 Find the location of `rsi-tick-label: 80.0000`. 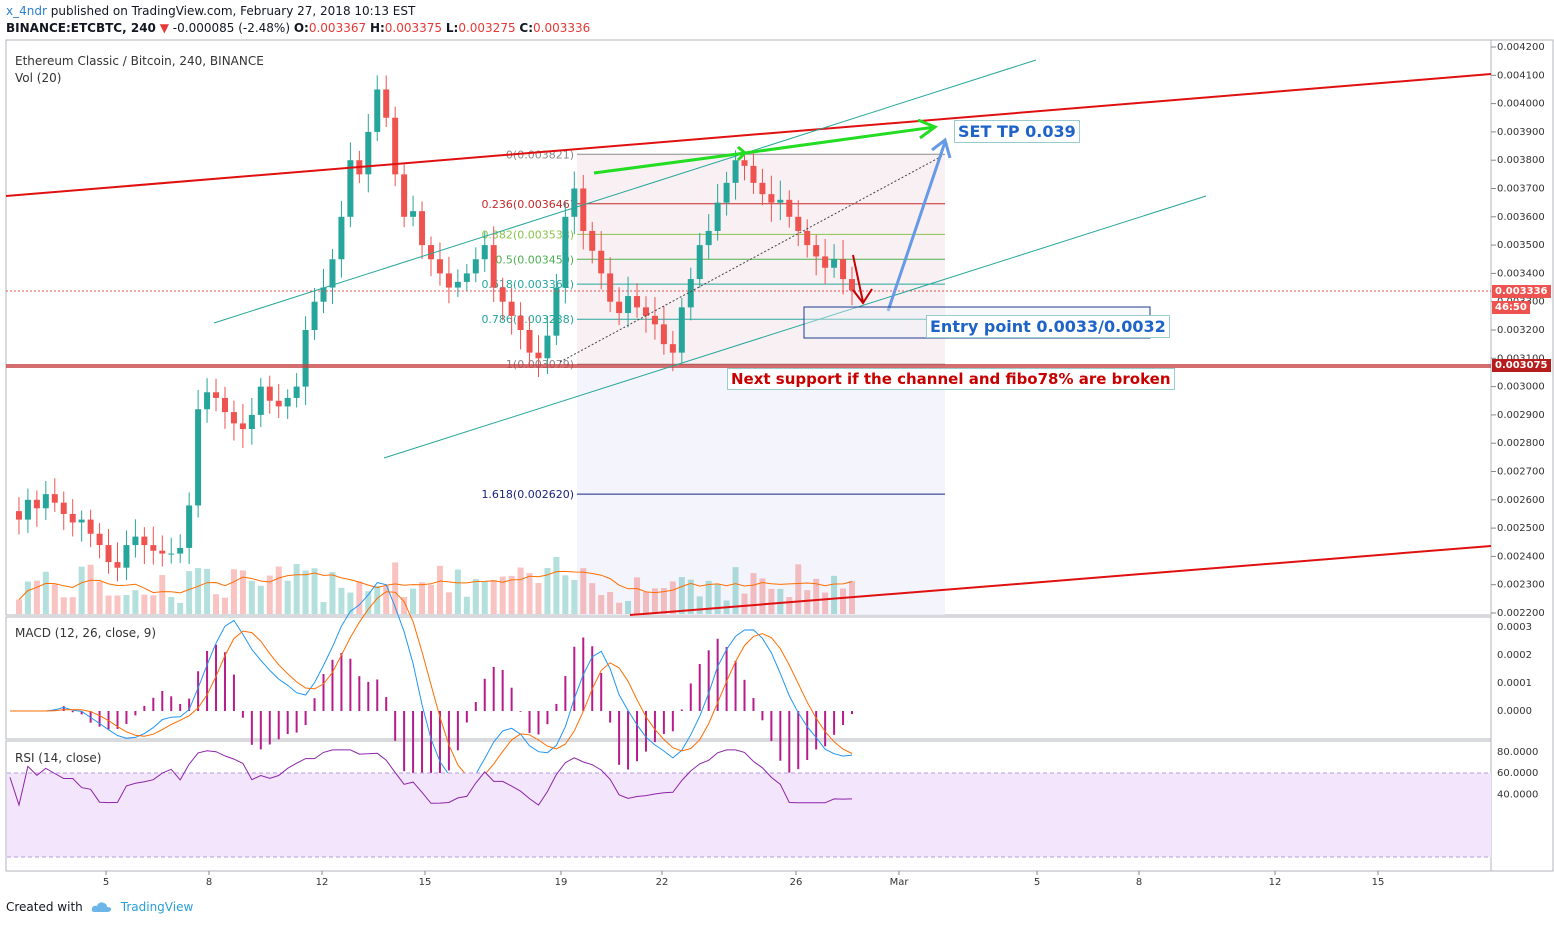

rsi-tick-label: 80.0000 is located at coordinates (1517, 752).